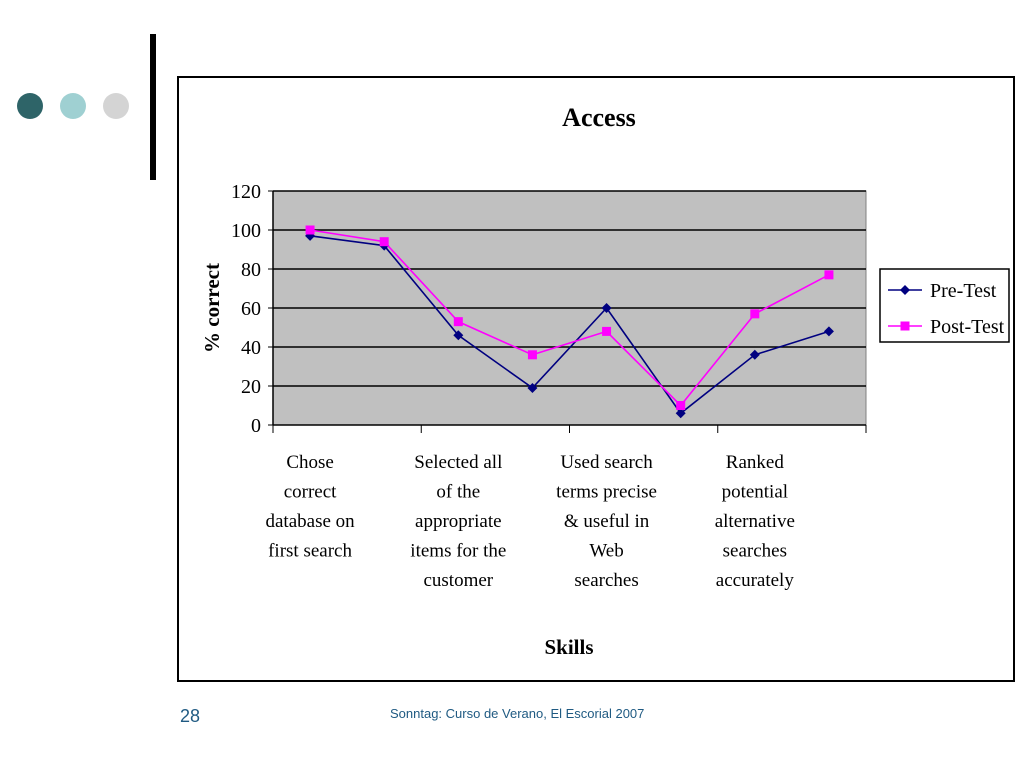 Image resolution: width=1024 pixels, height=768 pixels. What do you see at coordinates (458, 521) in the screenshot?
I see `x-tick-label: appropriate` at bounding box center [458, 521].